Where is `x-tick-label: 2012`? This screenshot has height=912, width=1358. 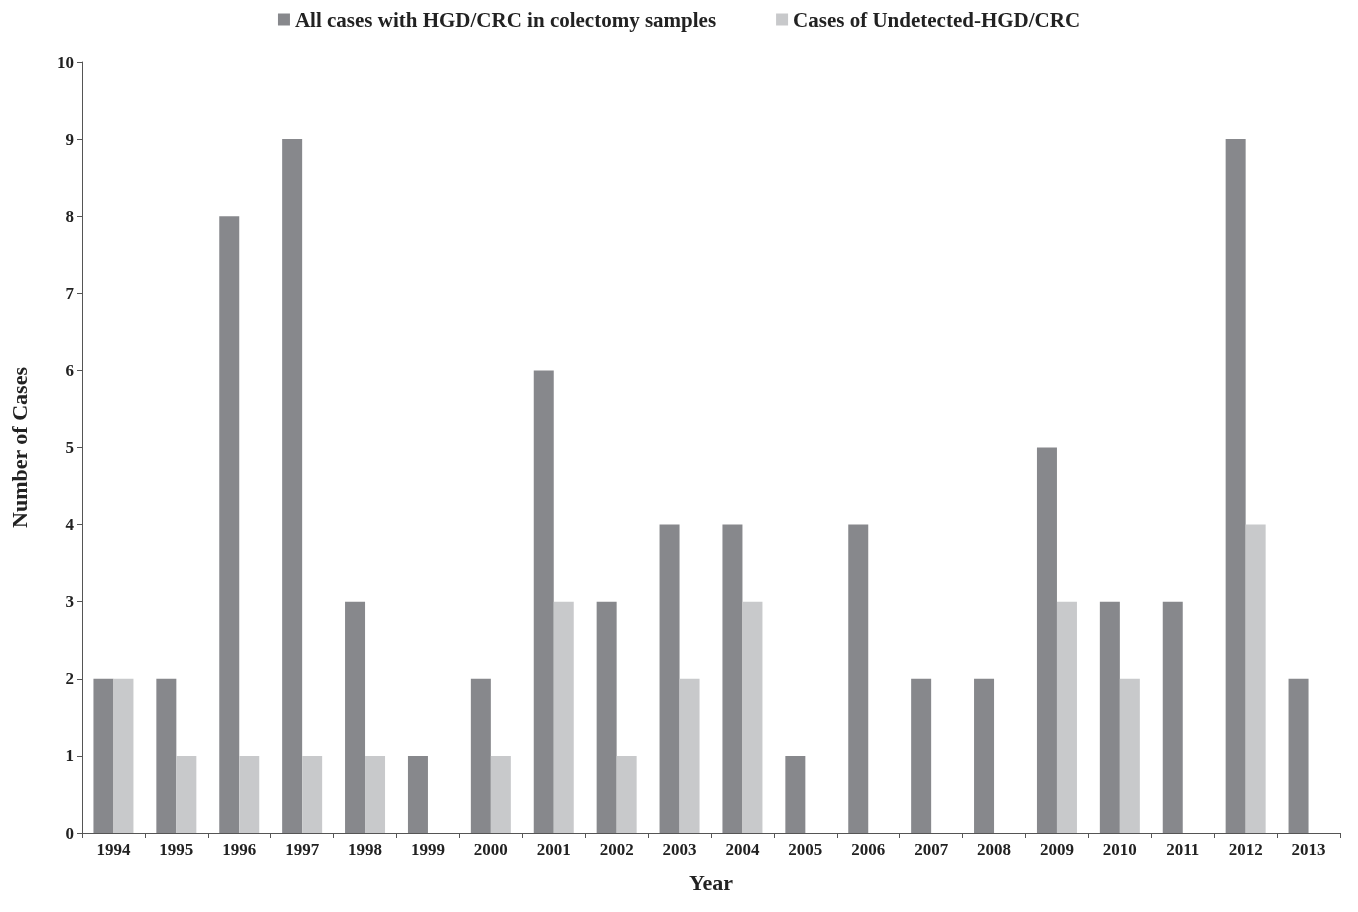 x-tick-label: 2012 is located at coordinates (1245, 849).